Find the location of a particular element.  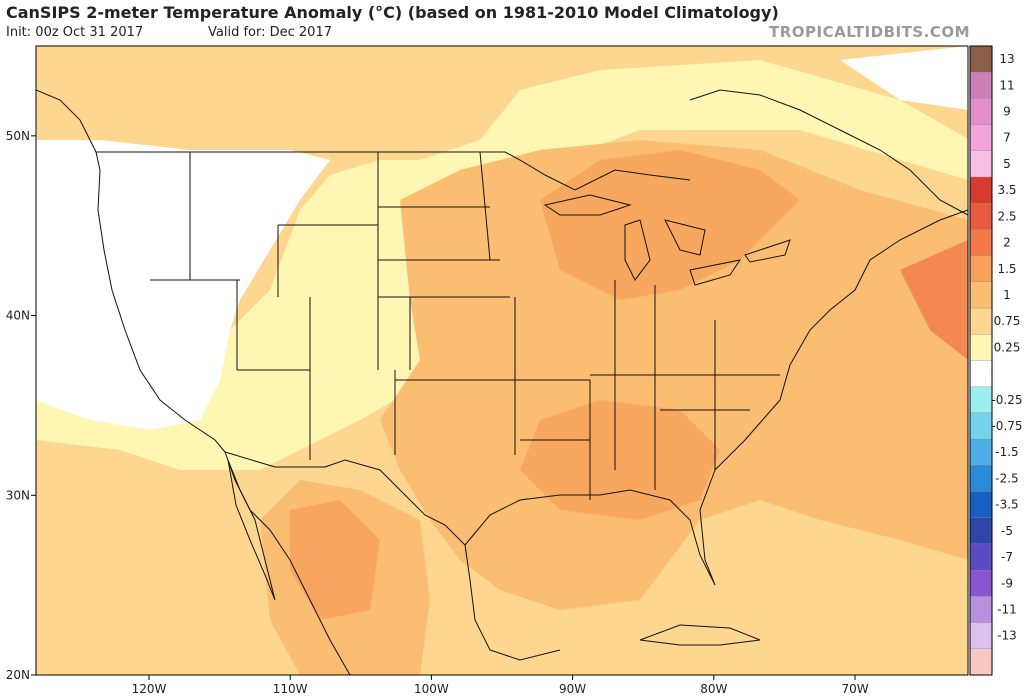

colorbar-label: -2.5 is located at coordinates (1006, 478).